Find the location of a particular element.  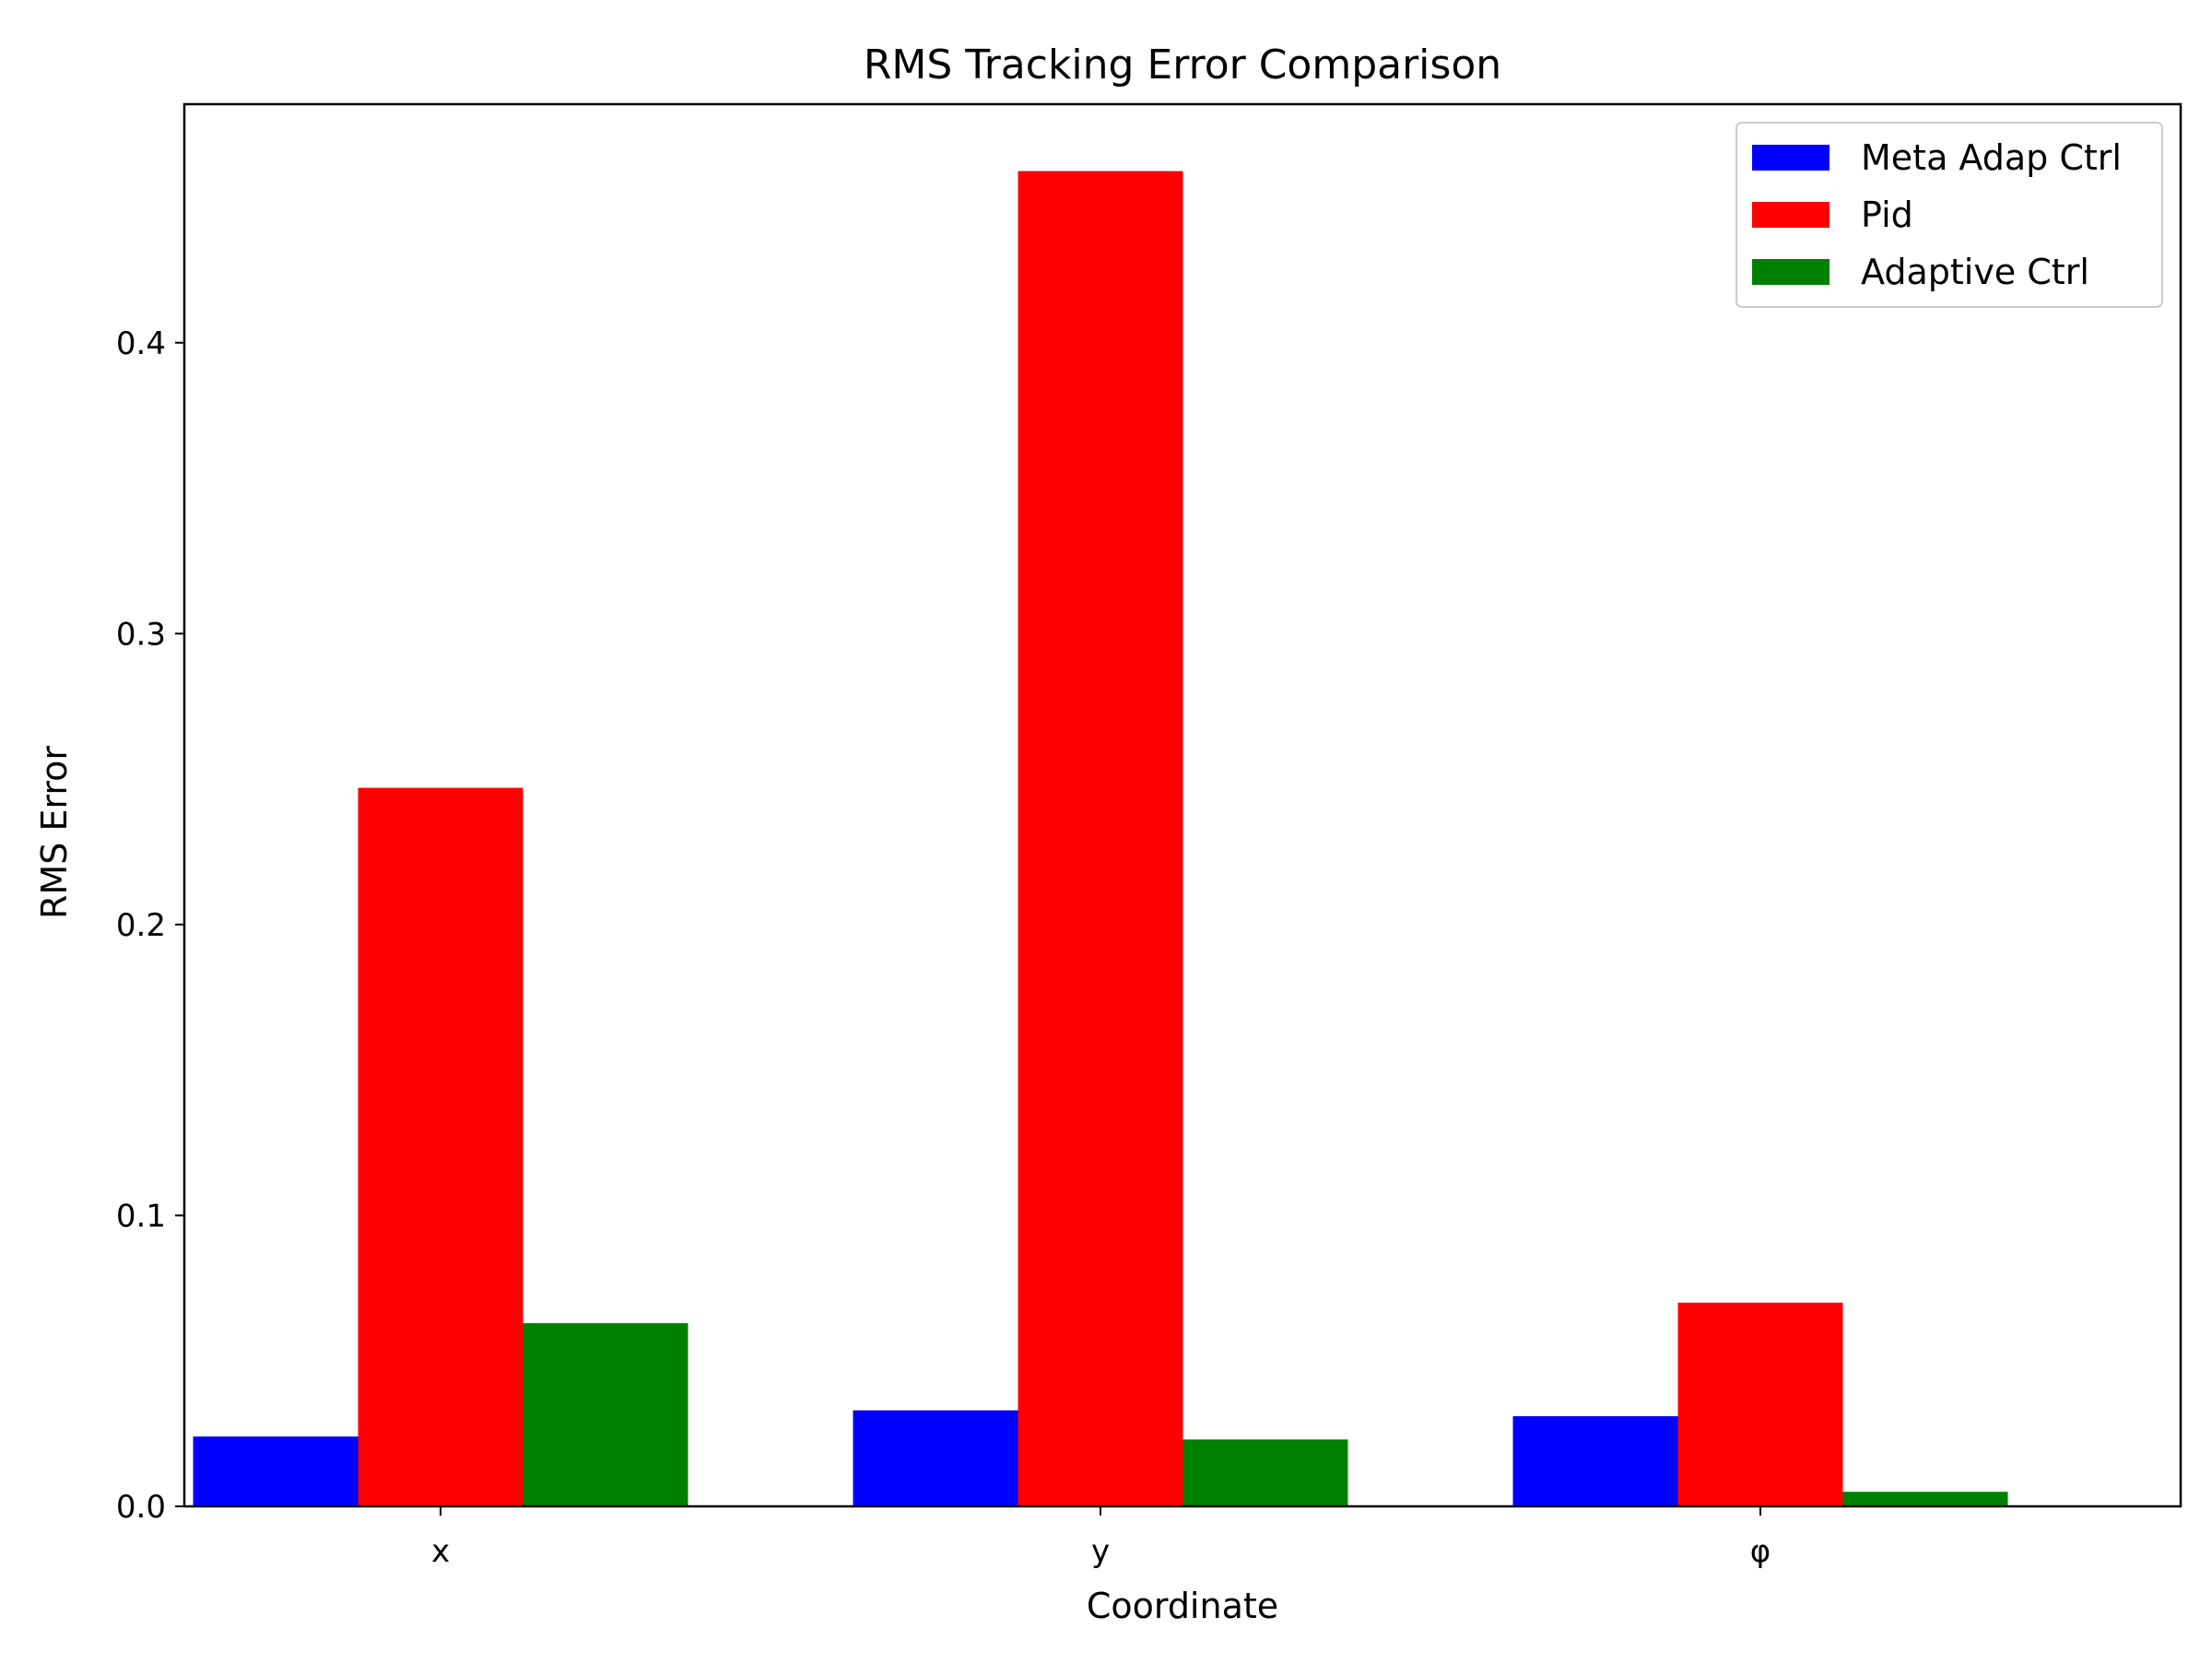

legend: Meta Adap Ctrl Pid Adaptive Ctrl is located at coordinates (1949, 215).